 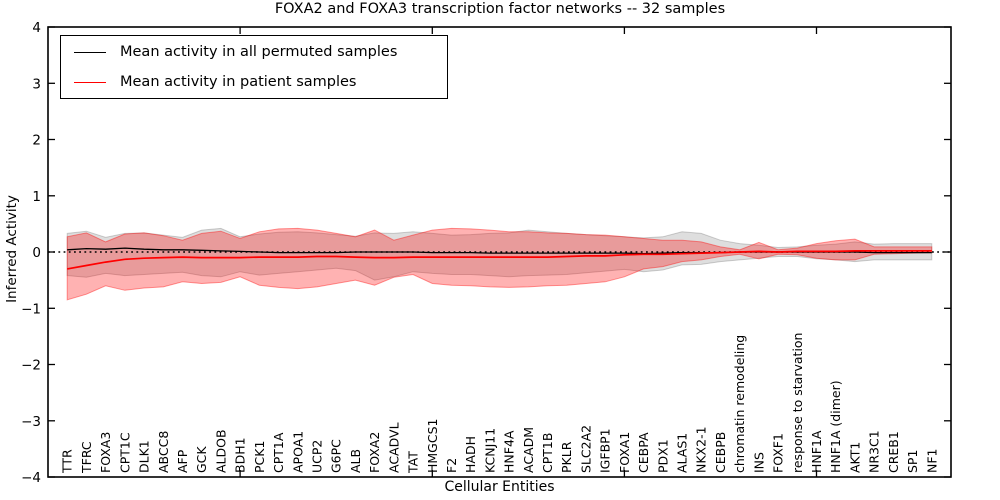 What do you see at coordinates (259, 52) in the screenshot?
I see `legend-label-permuted: Mean activity in all permuted samples` at bounding box center [259, 52].